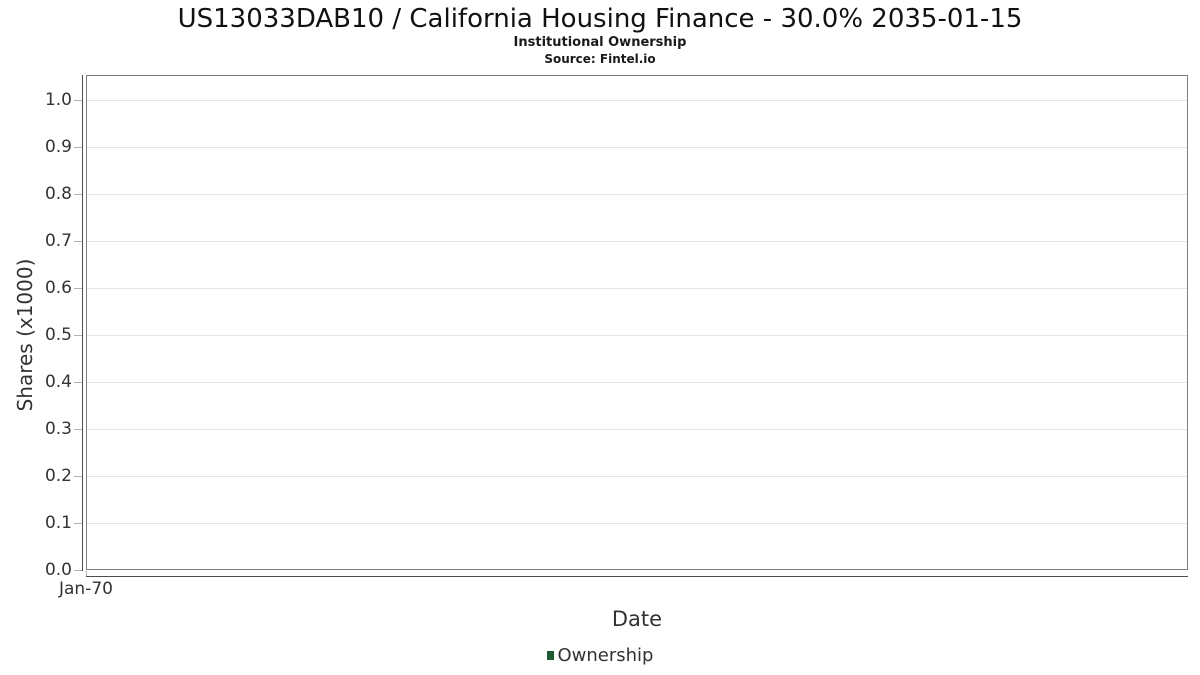  I want to click on y-axis-tick-label: 0.4, so click(58, 382).